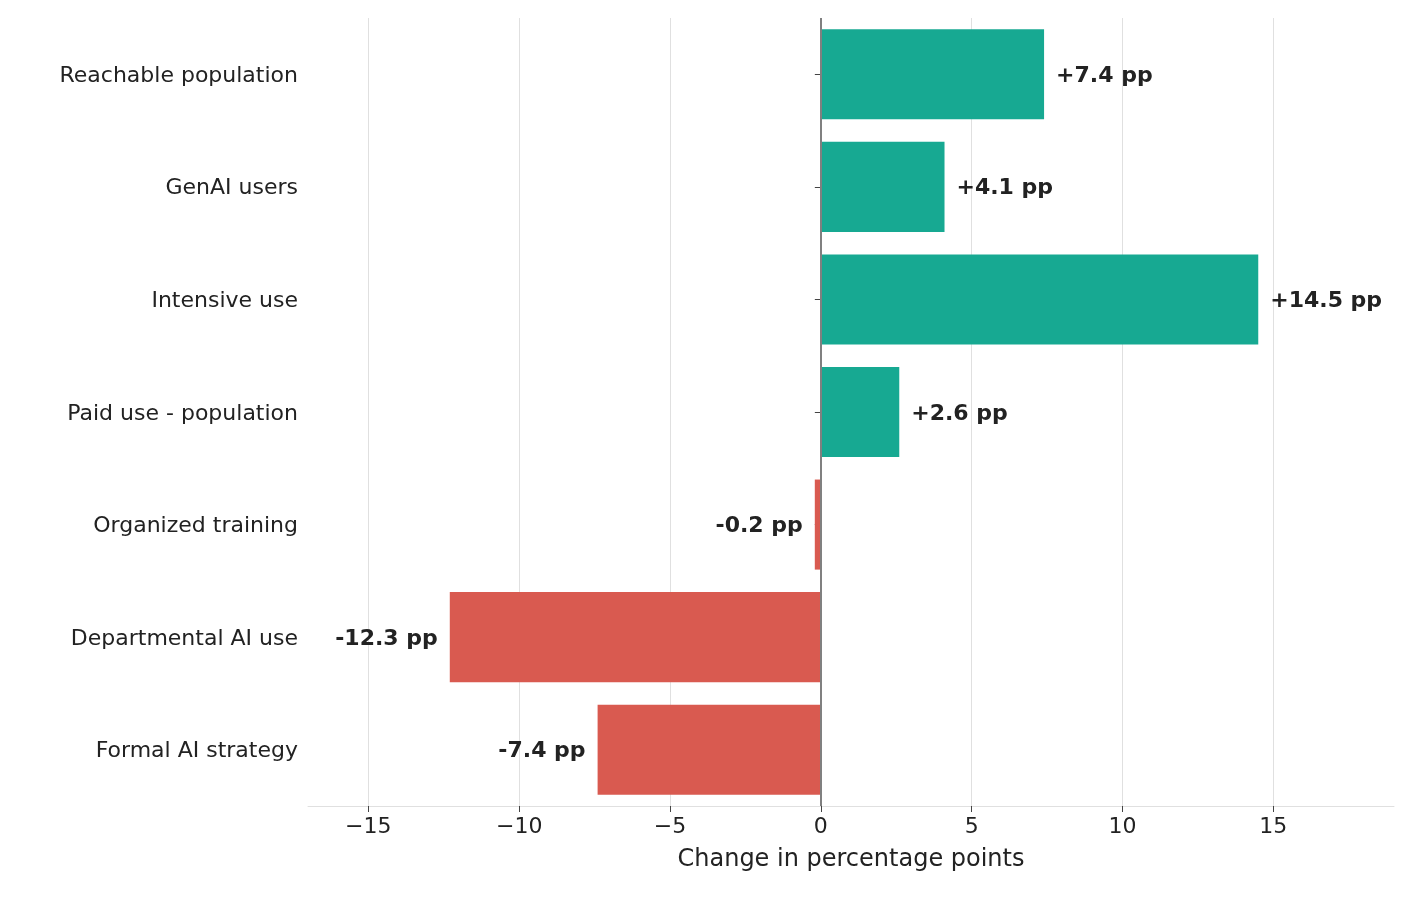 The width and height of the screenshot is (1404, 909). What do you see at coordinates (1122, 825) in the screenshot?
I see `x-tick-label: 10` at bounding box center [1122, 825].